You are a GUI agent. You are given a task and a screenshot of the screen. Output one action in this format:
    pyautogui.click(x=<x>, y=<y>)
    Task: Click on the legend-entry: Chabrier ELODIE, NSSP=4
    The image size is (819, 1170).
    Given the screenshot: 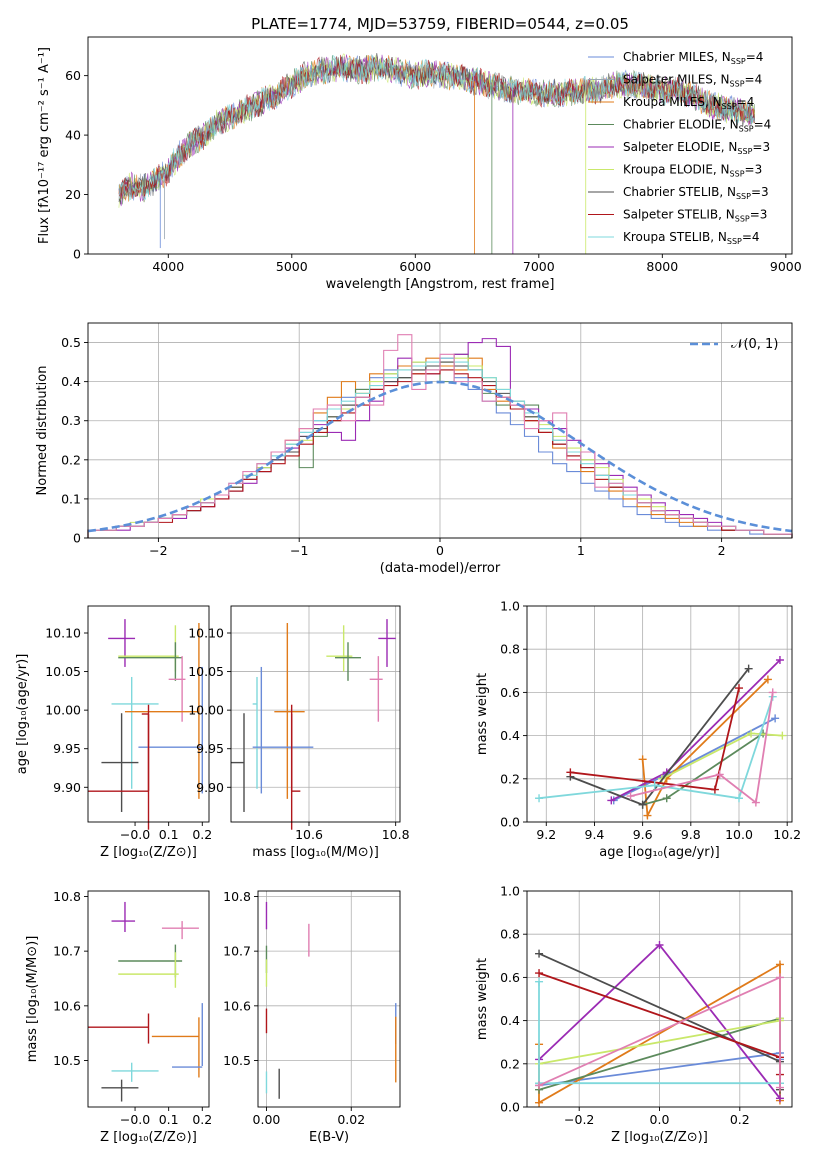 What is the action you would take?
    pyautogui.click(x=697, y=126)
    